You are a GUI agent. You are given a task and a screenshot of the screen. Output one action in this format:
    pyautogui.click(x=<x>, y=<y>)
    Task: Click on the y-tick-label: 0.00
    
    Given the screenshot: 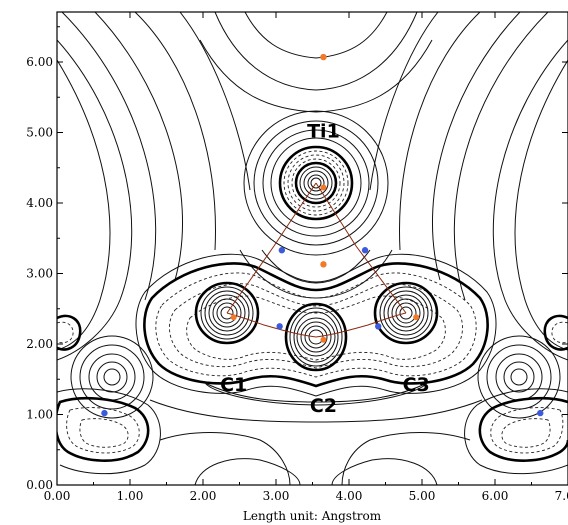 What is the action you would take?
    pyautogui.click(x=39, y=485)
    